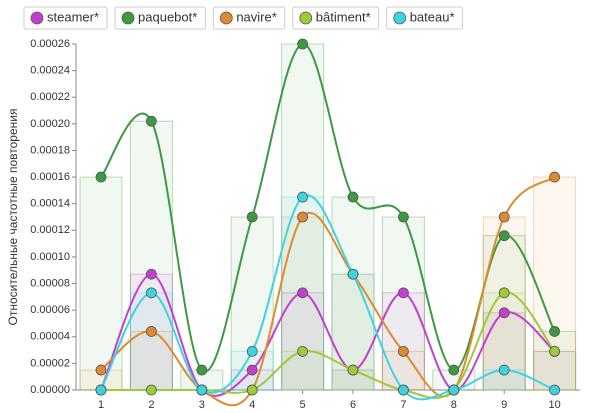 The height and width of the screenshot is (413, 590). I want to click on x-tick-label: 4, so click(252, 405).